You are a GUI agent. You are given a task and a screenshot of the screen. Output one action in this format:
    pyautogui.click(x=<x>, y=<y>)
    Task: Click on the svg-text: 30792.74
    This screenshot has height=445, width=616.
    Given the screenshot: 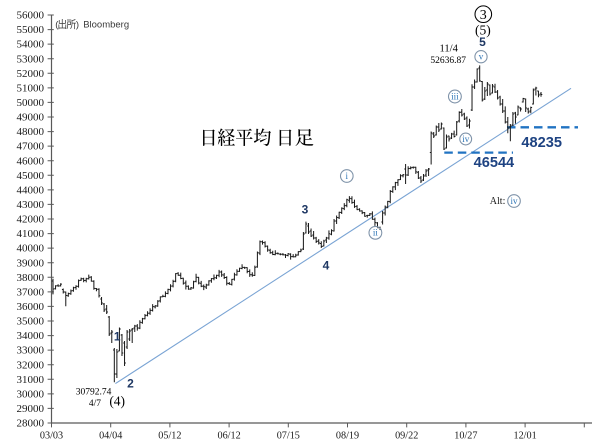 What is the action you would take?
    pyautogui.click(x=94, y=393)
    